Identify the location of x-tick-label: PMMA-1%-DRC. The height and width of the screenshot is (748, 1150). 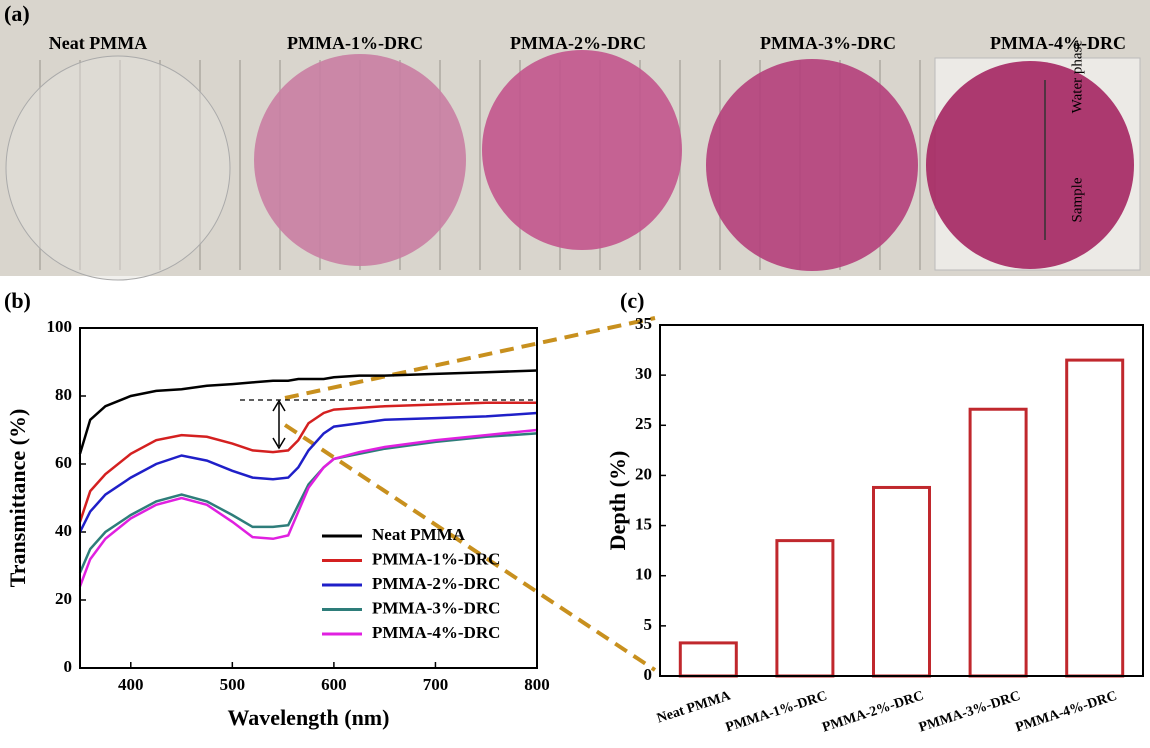
(776, 712).